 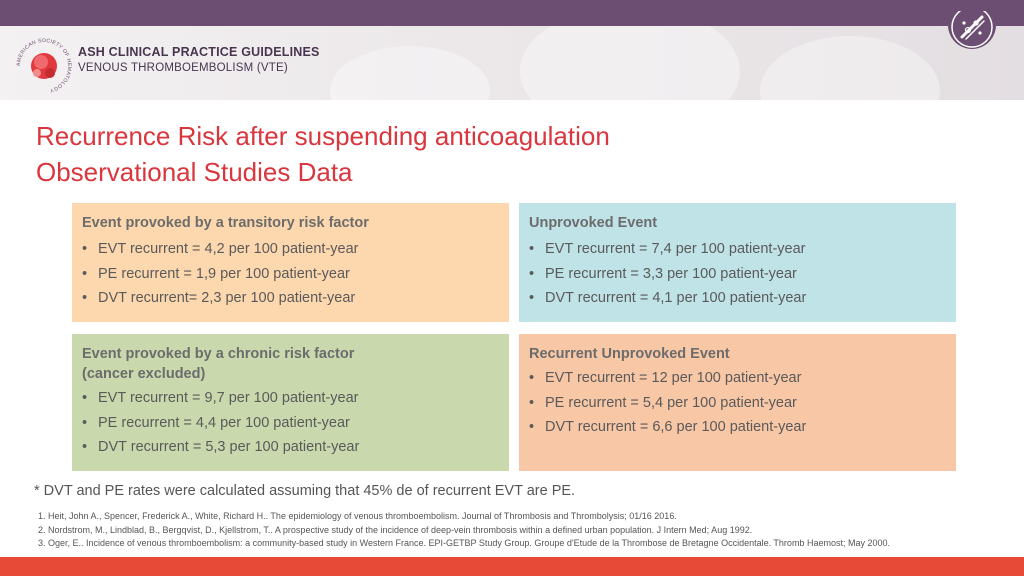 I want to click on title-line-2: Observational Studies Data, so click(x=194, y=172).